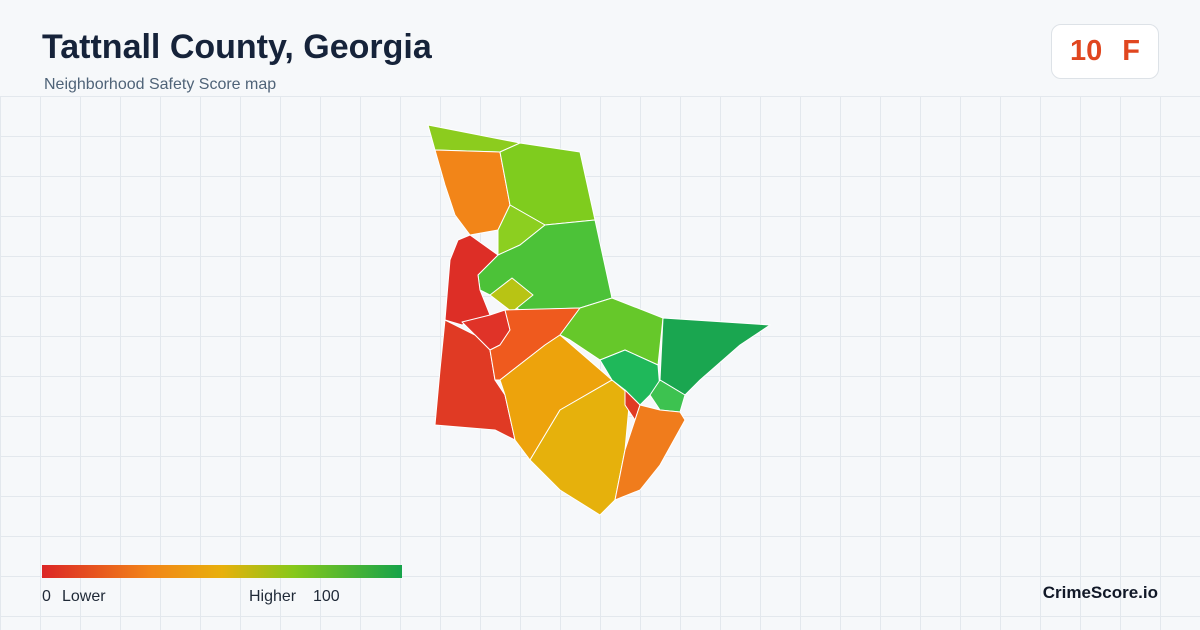  I want to click on legend-max-label: Higher, so click(273, 596).